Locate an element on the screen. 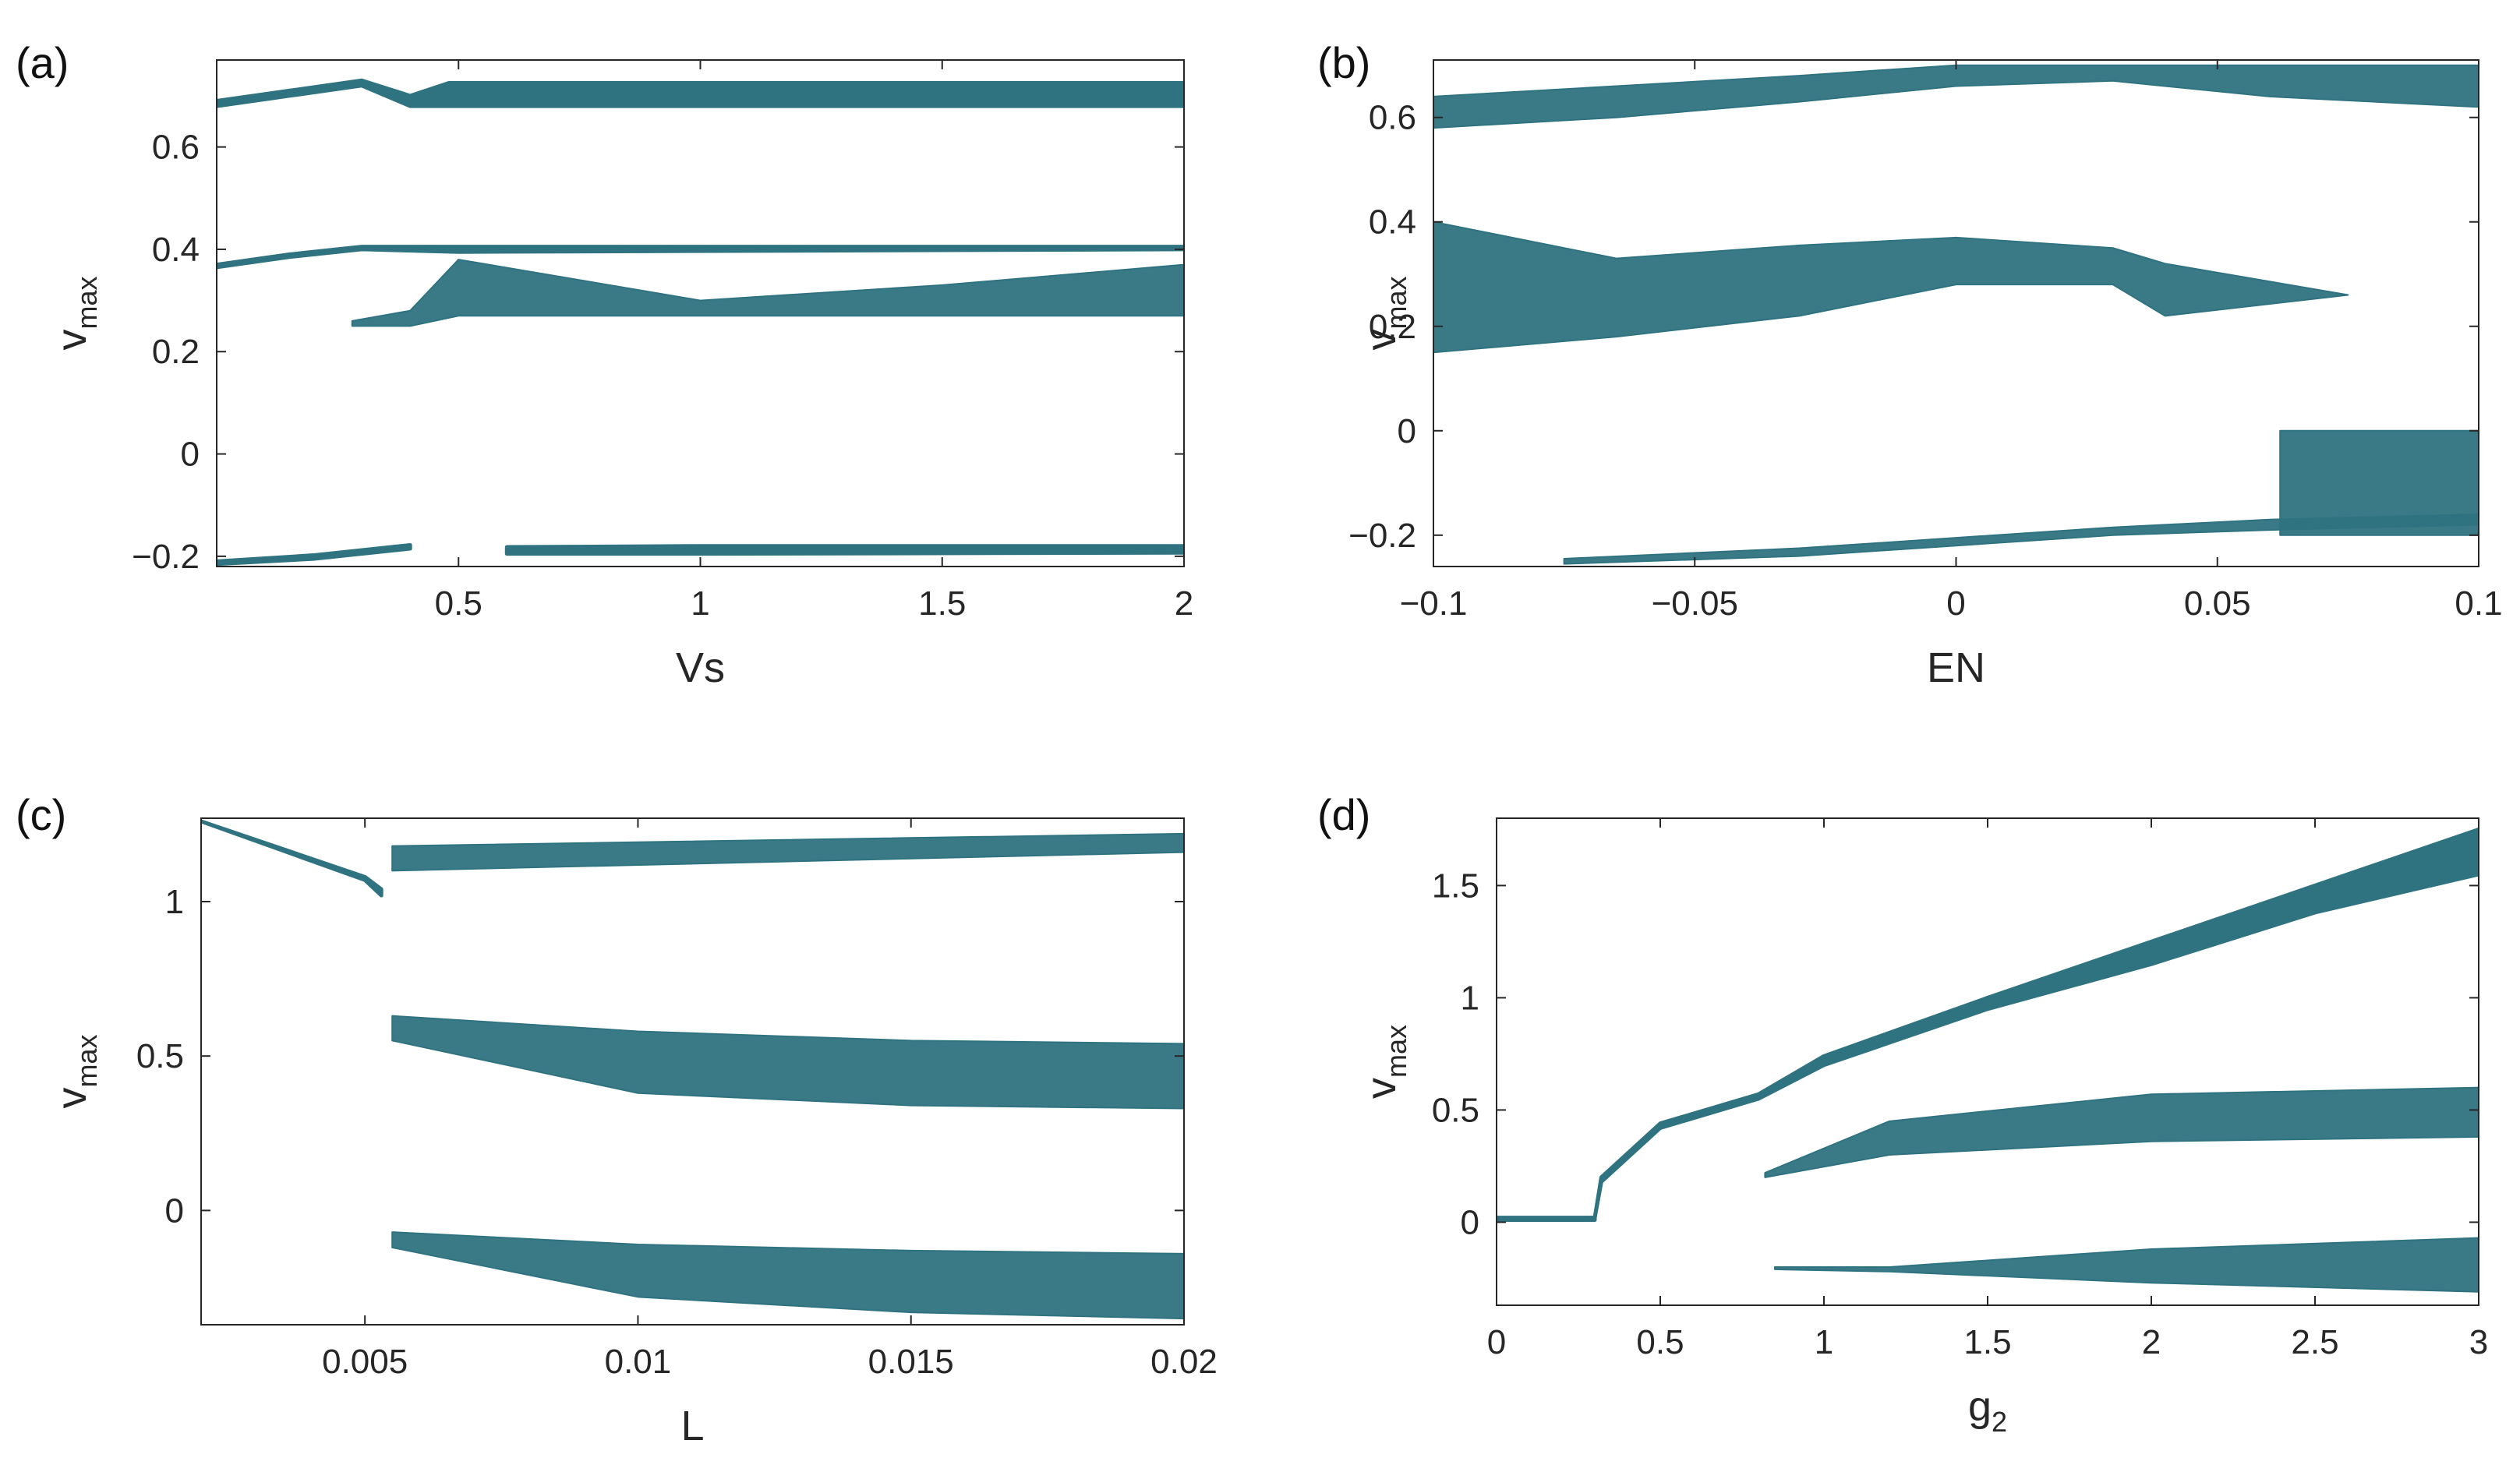 The image size is (2520, 1465). x-tick-label: 0.1 is located at coordinates (2479, 603).